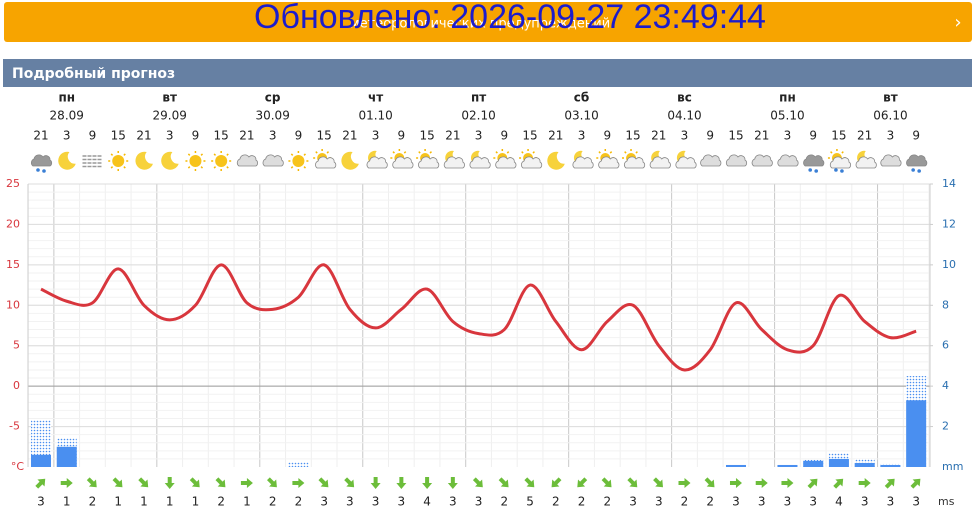 This screenshot has height=512, width=980. Describe the element at coordinates (684, 98) in the screenshot. I see `day-name: вс` at that location.